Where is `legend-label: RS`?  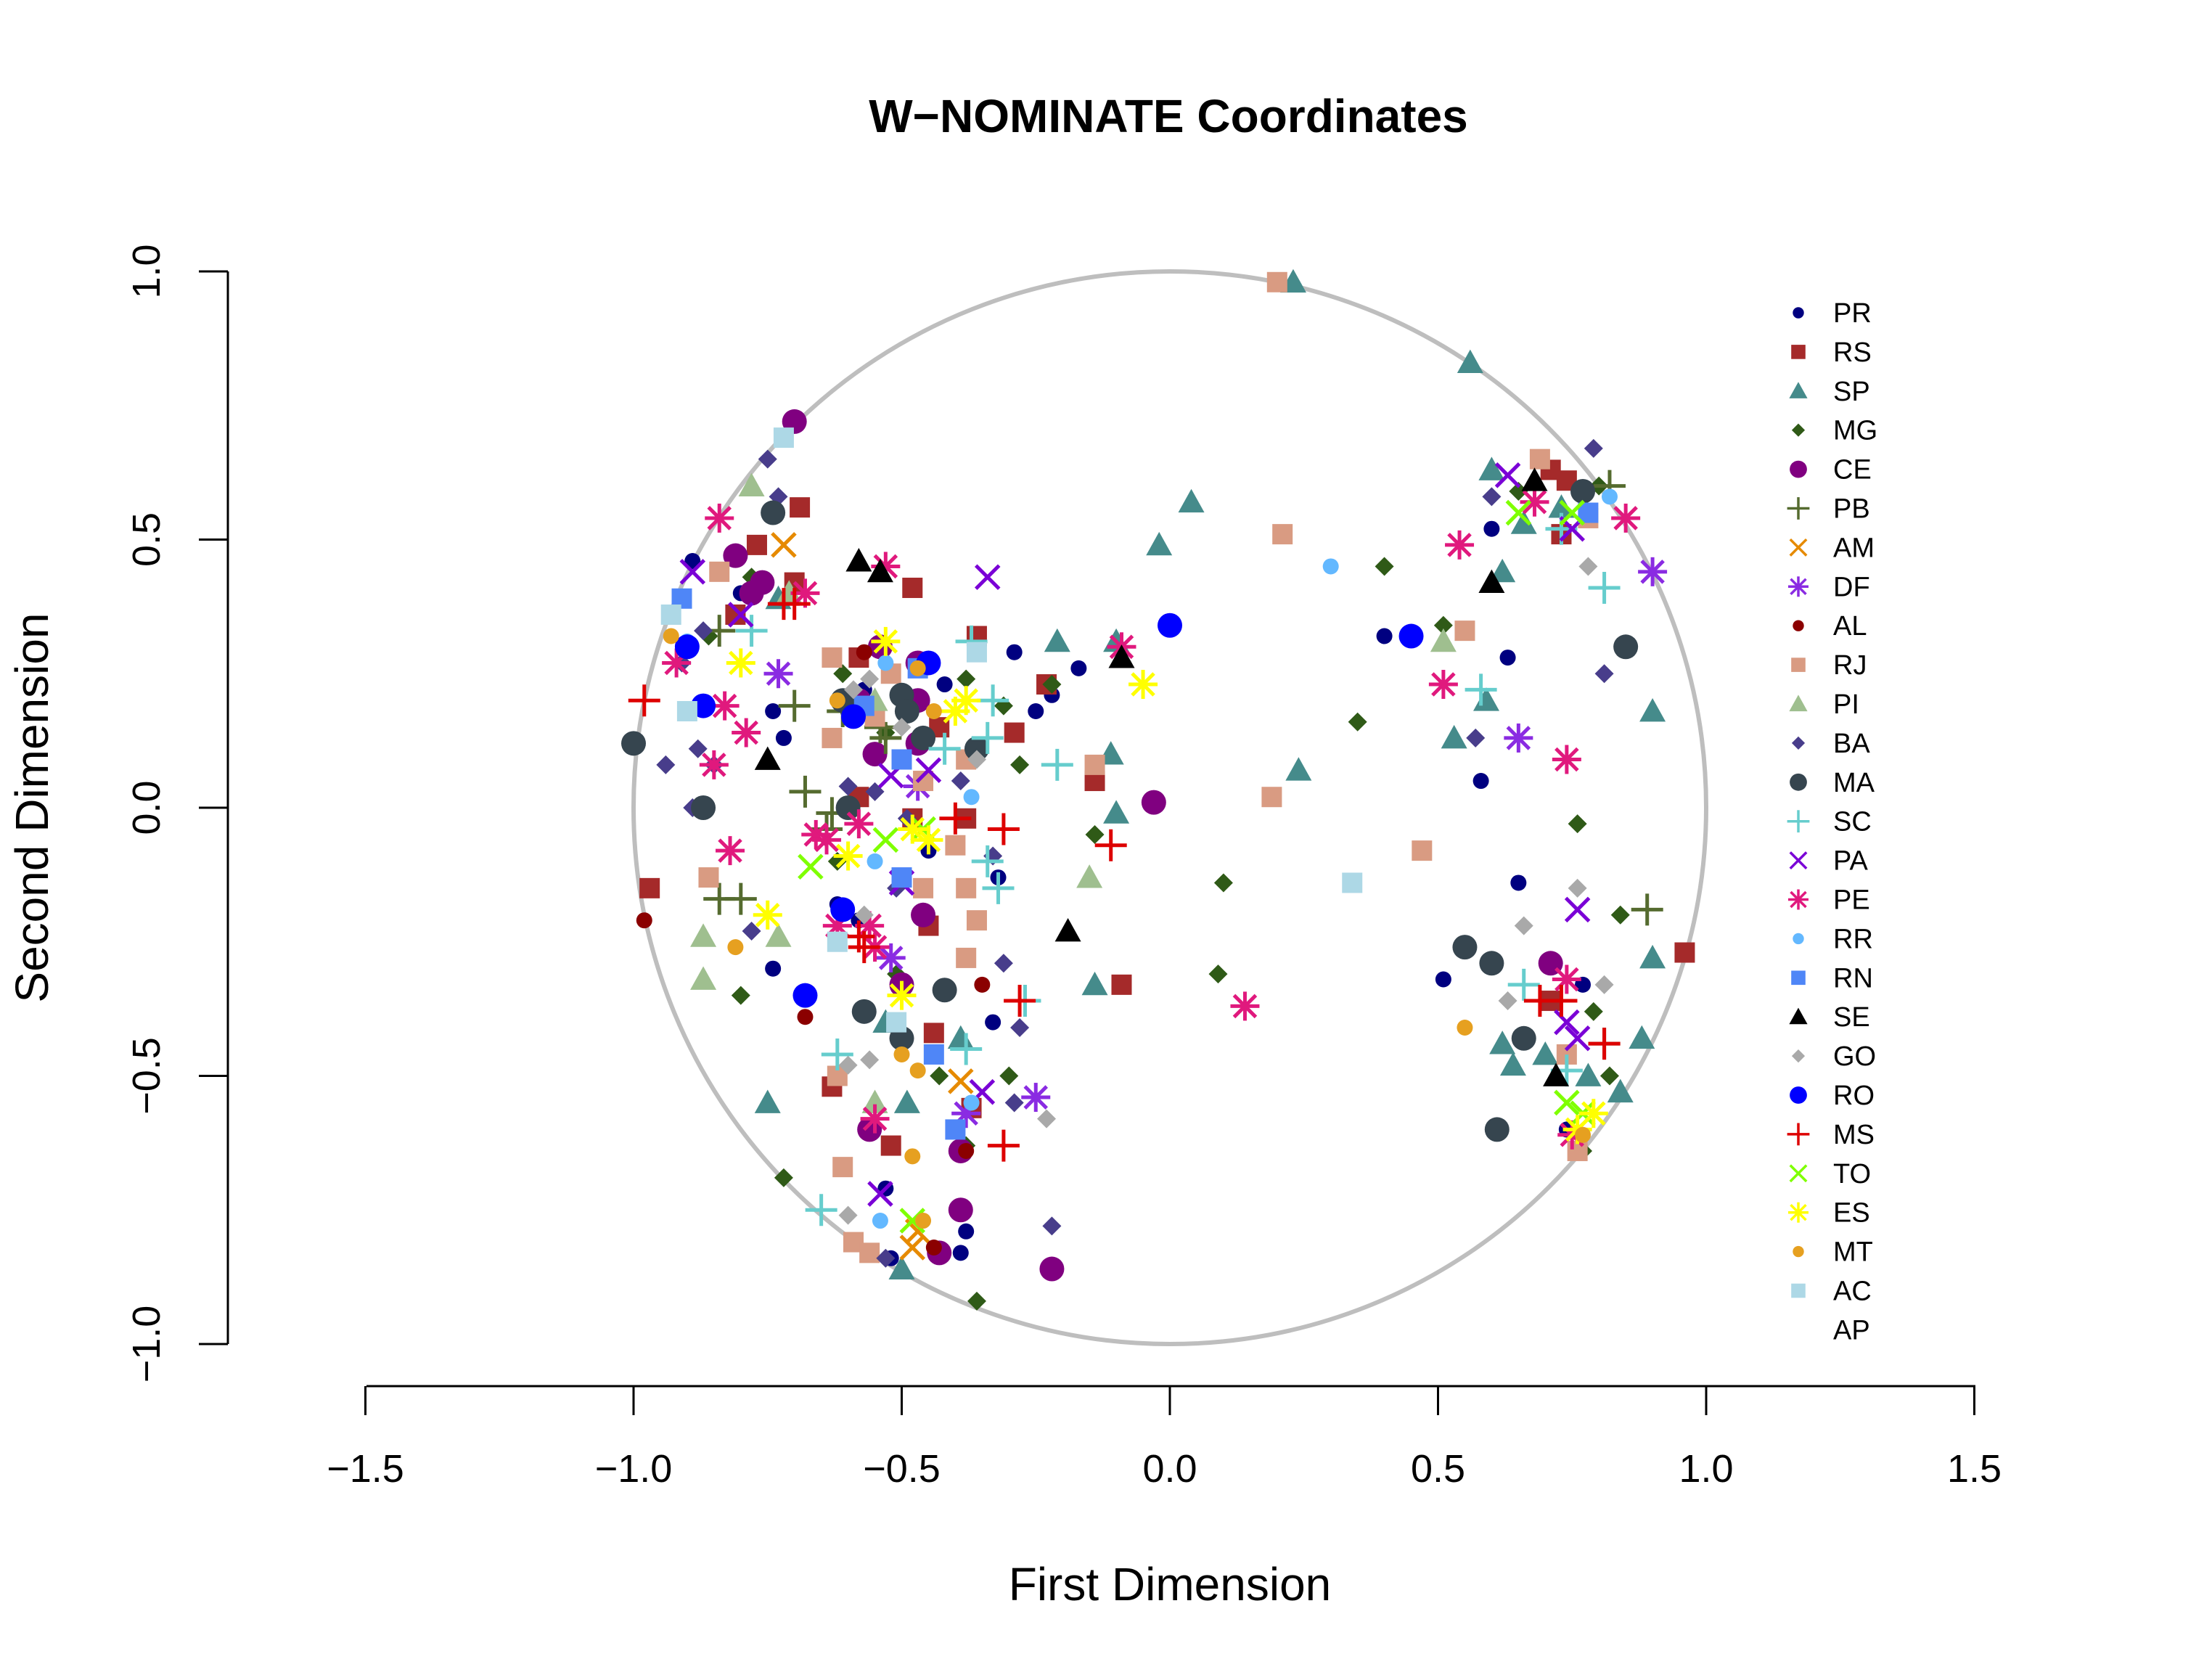
legend-label: RS is located at coordinates (1852, 352).